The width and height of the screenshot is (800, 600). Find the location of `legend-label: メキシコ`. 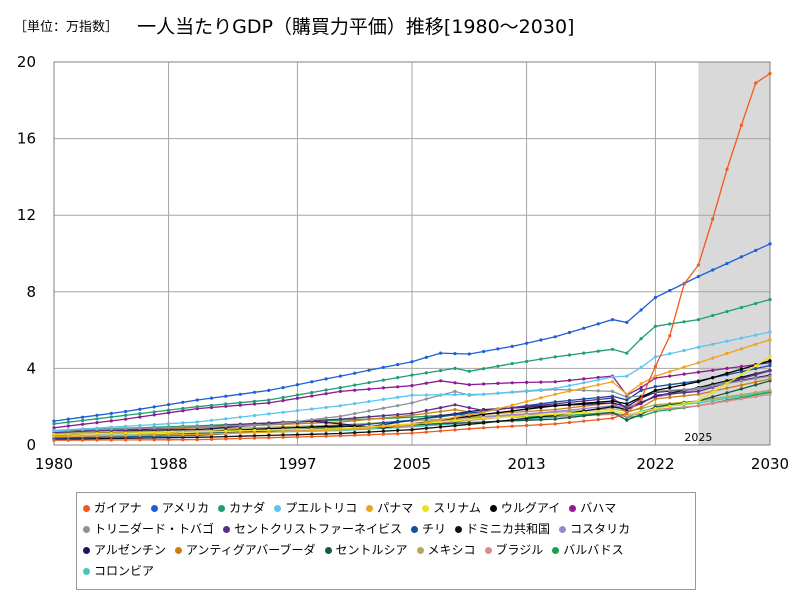

legend-label: メキシコ is located at coordinates (451, 550).